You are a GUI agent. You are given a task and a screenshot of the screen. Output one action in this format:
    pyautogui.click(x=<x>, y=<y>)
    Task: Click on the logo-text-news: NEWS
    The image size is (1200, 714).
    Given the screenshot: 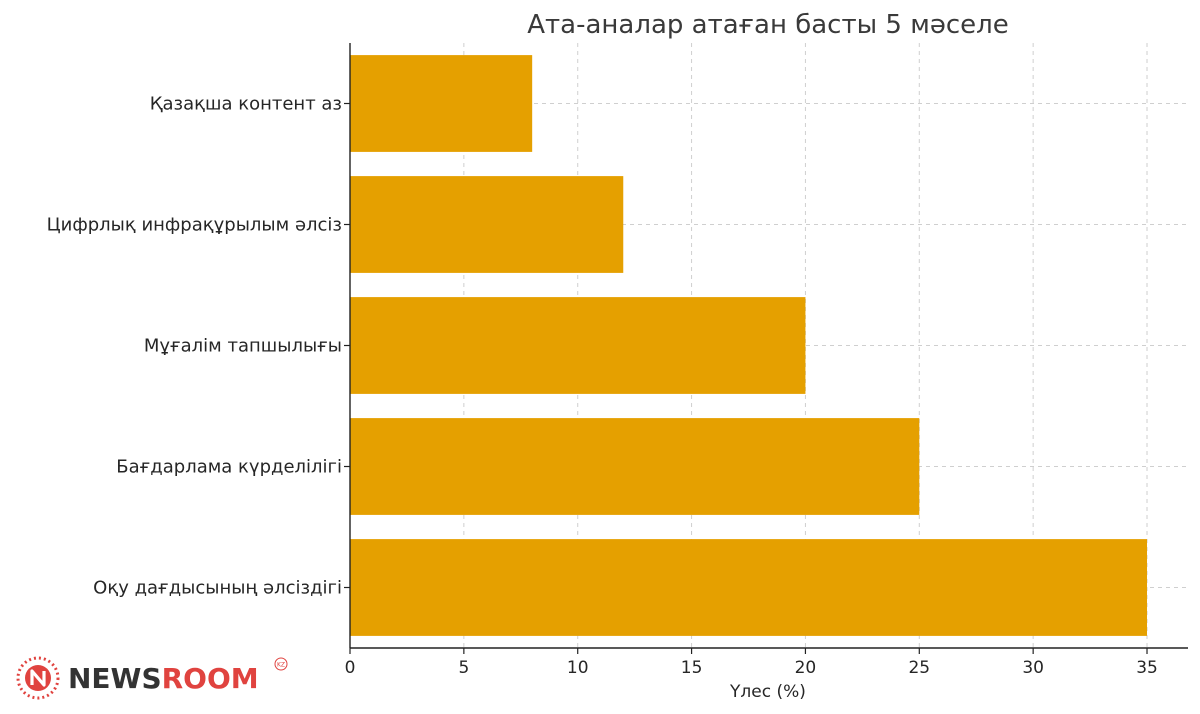 What is the action you would take?
    pyautogui.click(x=115, y=678)
    